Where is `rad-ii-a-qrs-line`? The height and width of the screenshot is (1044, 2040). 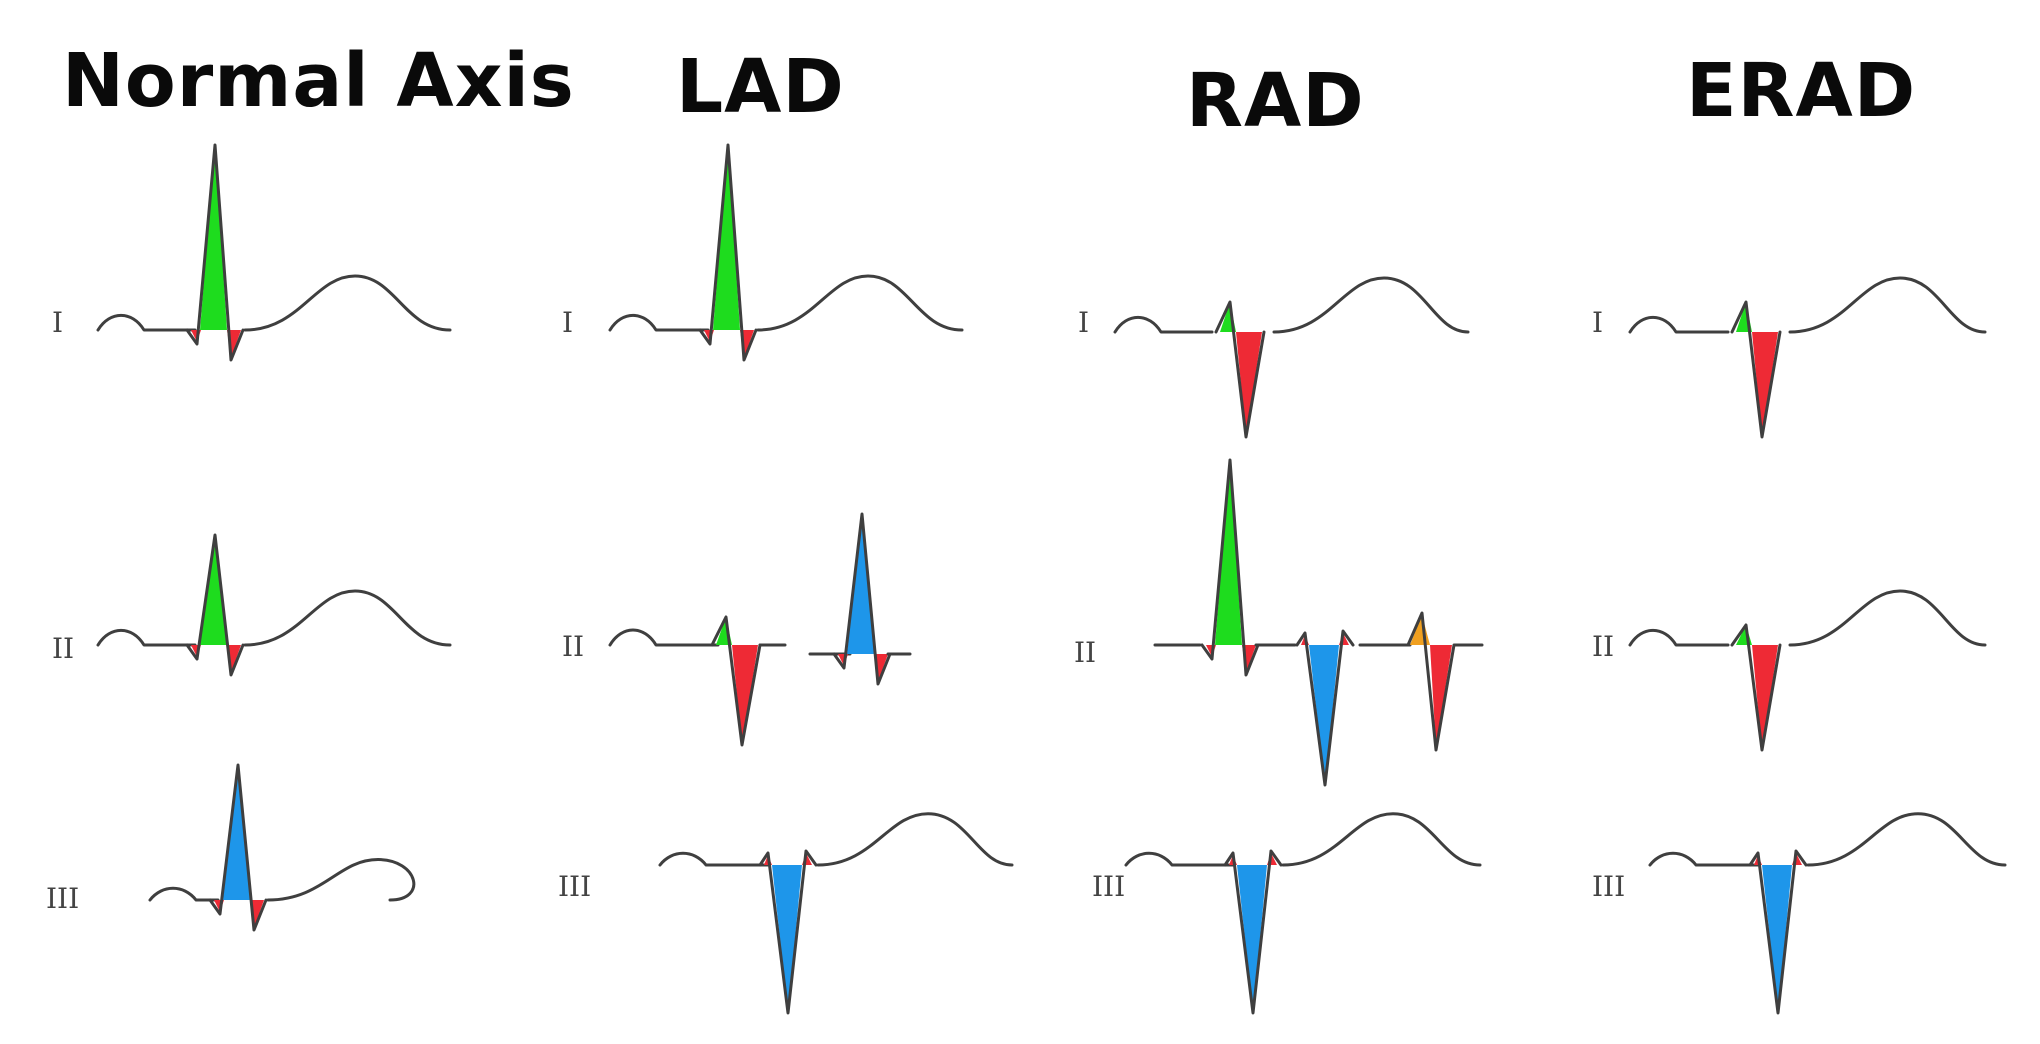 rad-ii-a-qrs-line is located at coordinates (1230, 567).